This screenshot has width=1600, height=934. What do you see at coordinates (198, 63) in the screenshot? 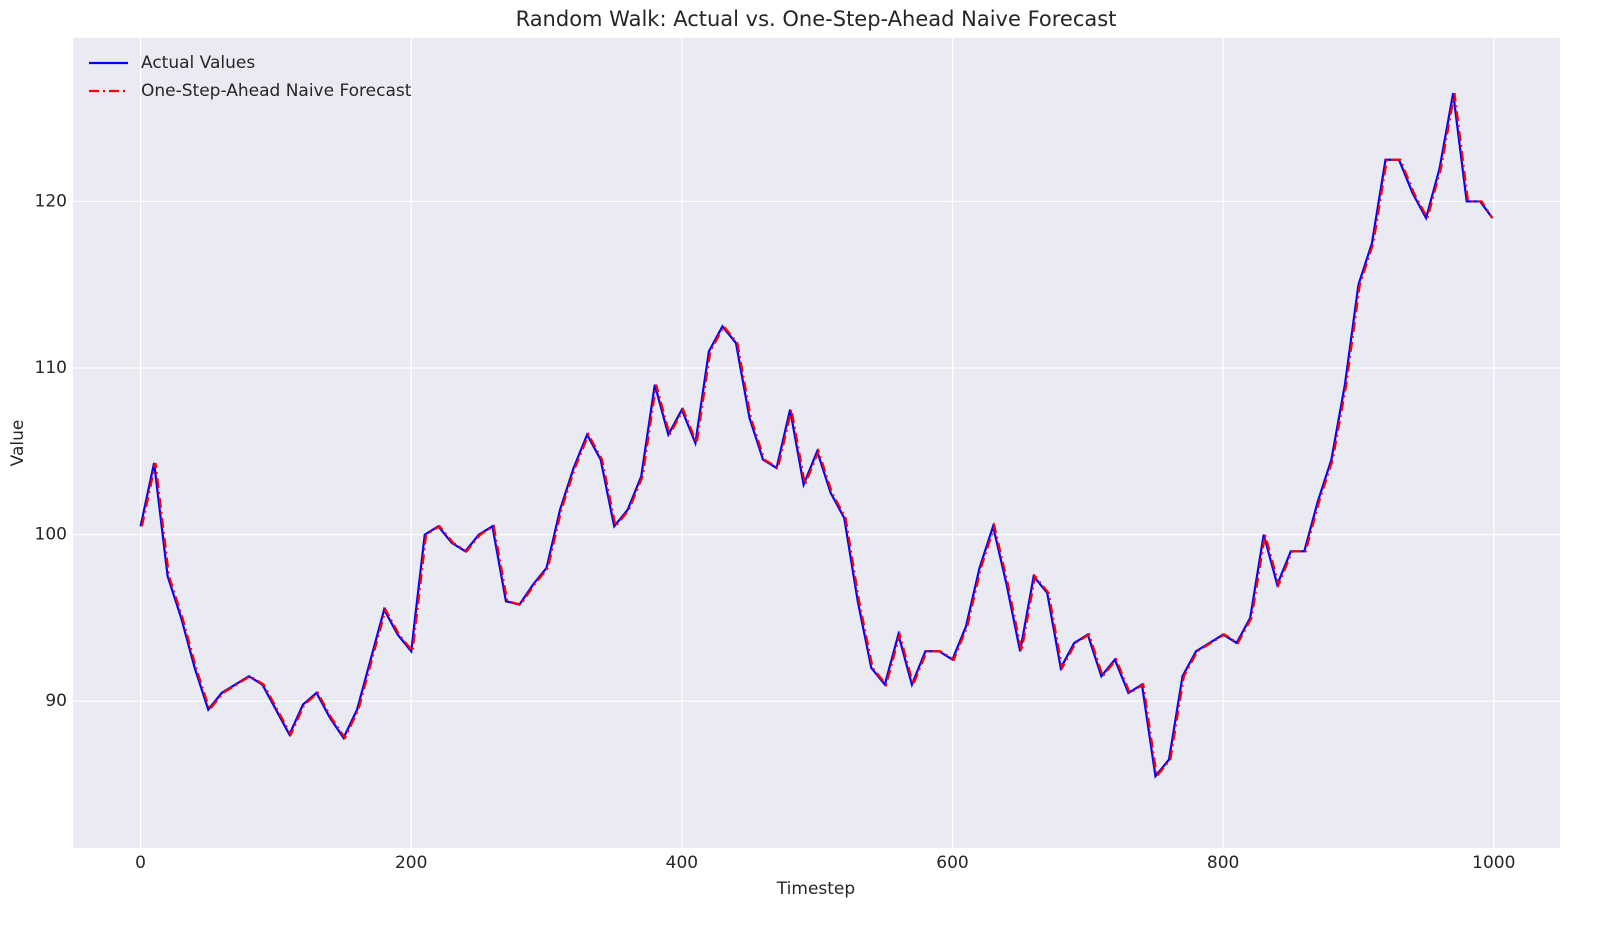
I see `legend-label: Actual Values` at bounding box center [198, 63].